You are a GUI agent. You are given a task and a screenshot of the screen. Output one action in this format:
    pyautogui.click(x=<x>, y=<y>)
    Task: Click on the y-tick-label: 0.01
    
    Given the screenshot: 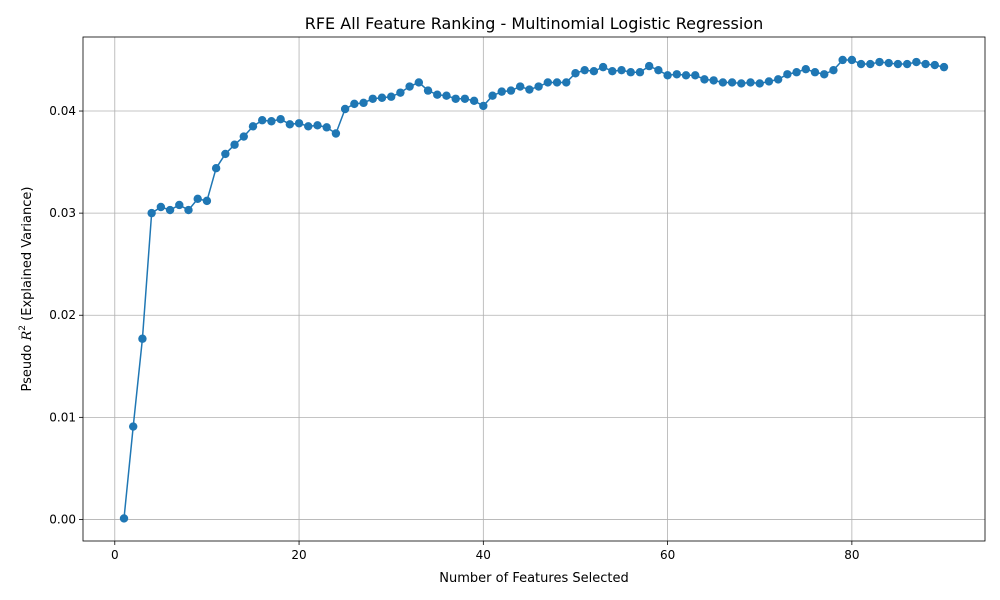 What is the action you would take?
    pyautogui.click(x=62, y=417)
    